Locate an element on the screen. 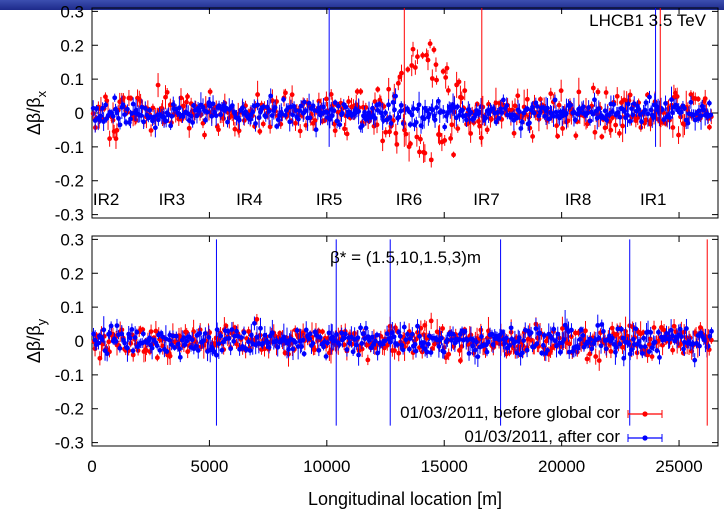  bottom-y-label-main: Δβ/β is located at coordinates (34, 344).